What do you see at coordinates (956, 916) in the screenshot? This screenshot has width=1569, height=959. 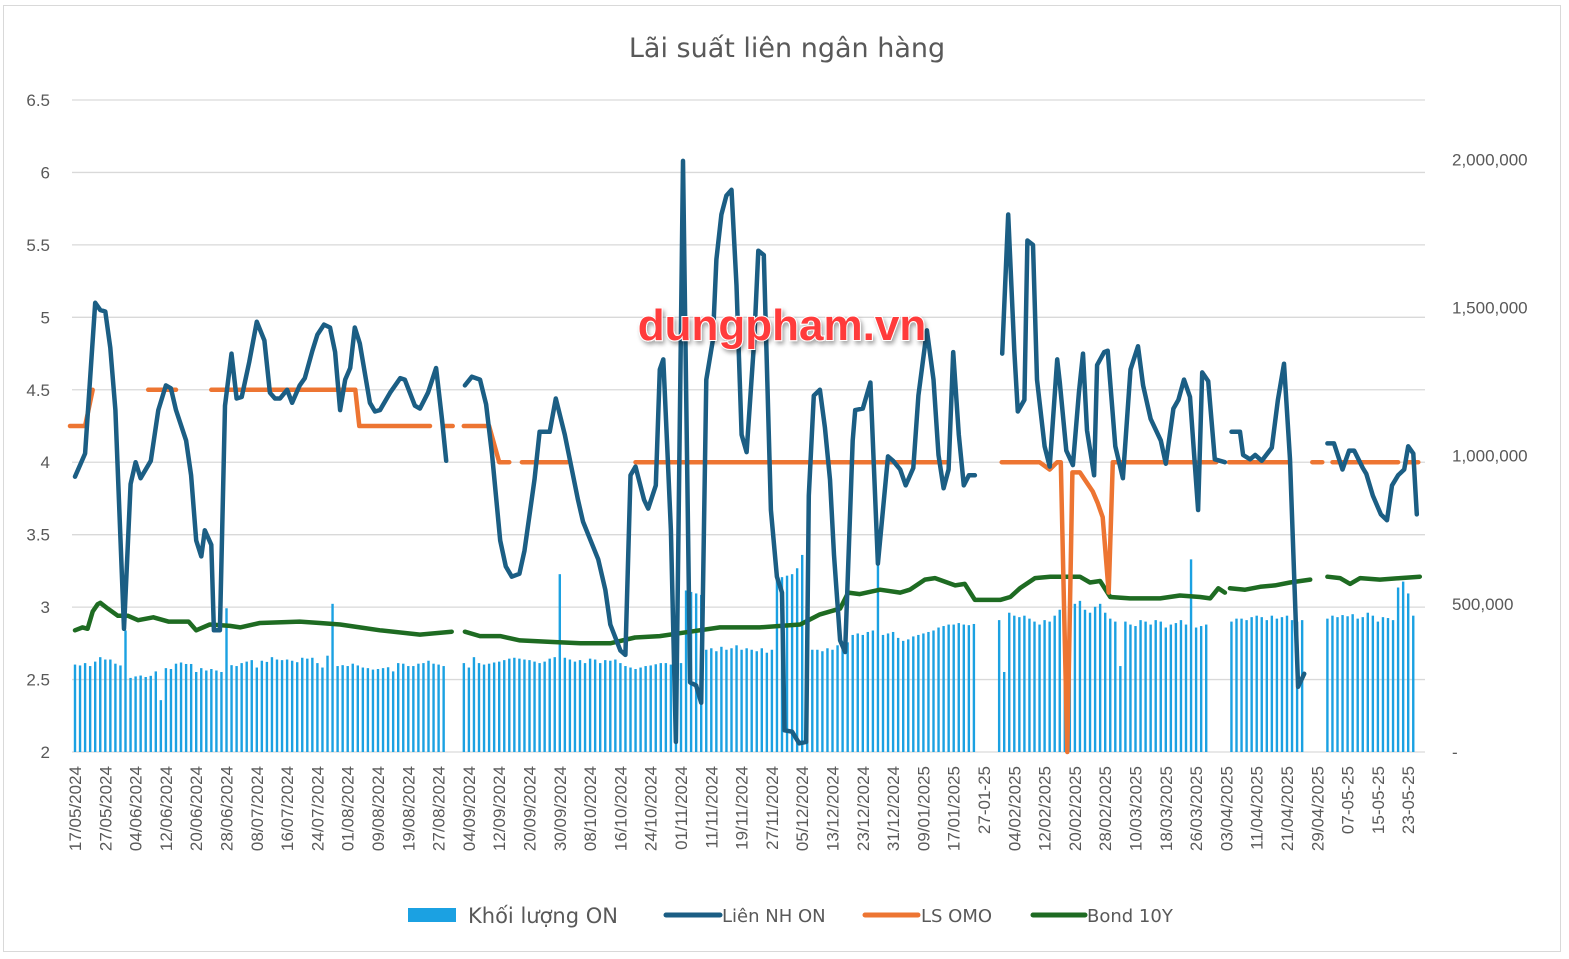 I see `legend-label-omo: LS OMO` at bounding box center [956, 916].